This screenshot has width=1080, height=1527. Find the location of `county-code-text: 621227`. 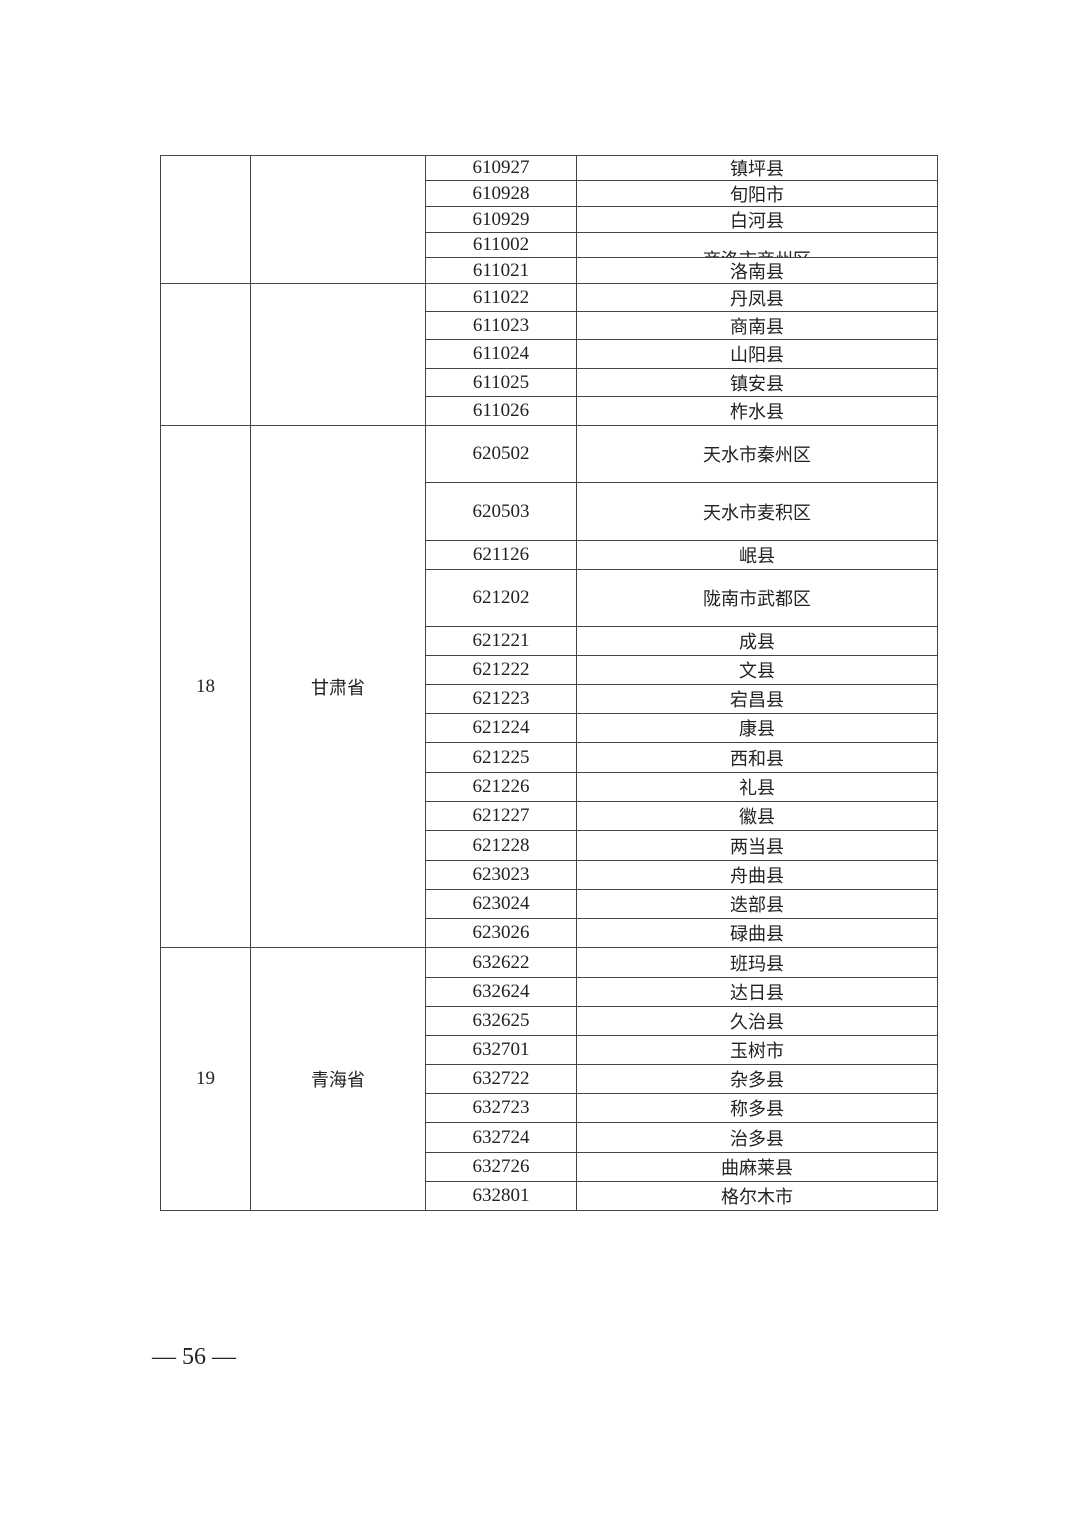

county-code-text: 621227 is located at coordinates (501, 815).